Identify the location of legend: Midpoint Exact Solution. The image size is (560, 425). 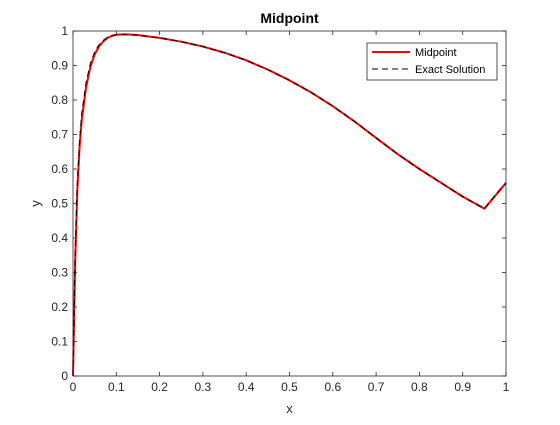
(432, 61).